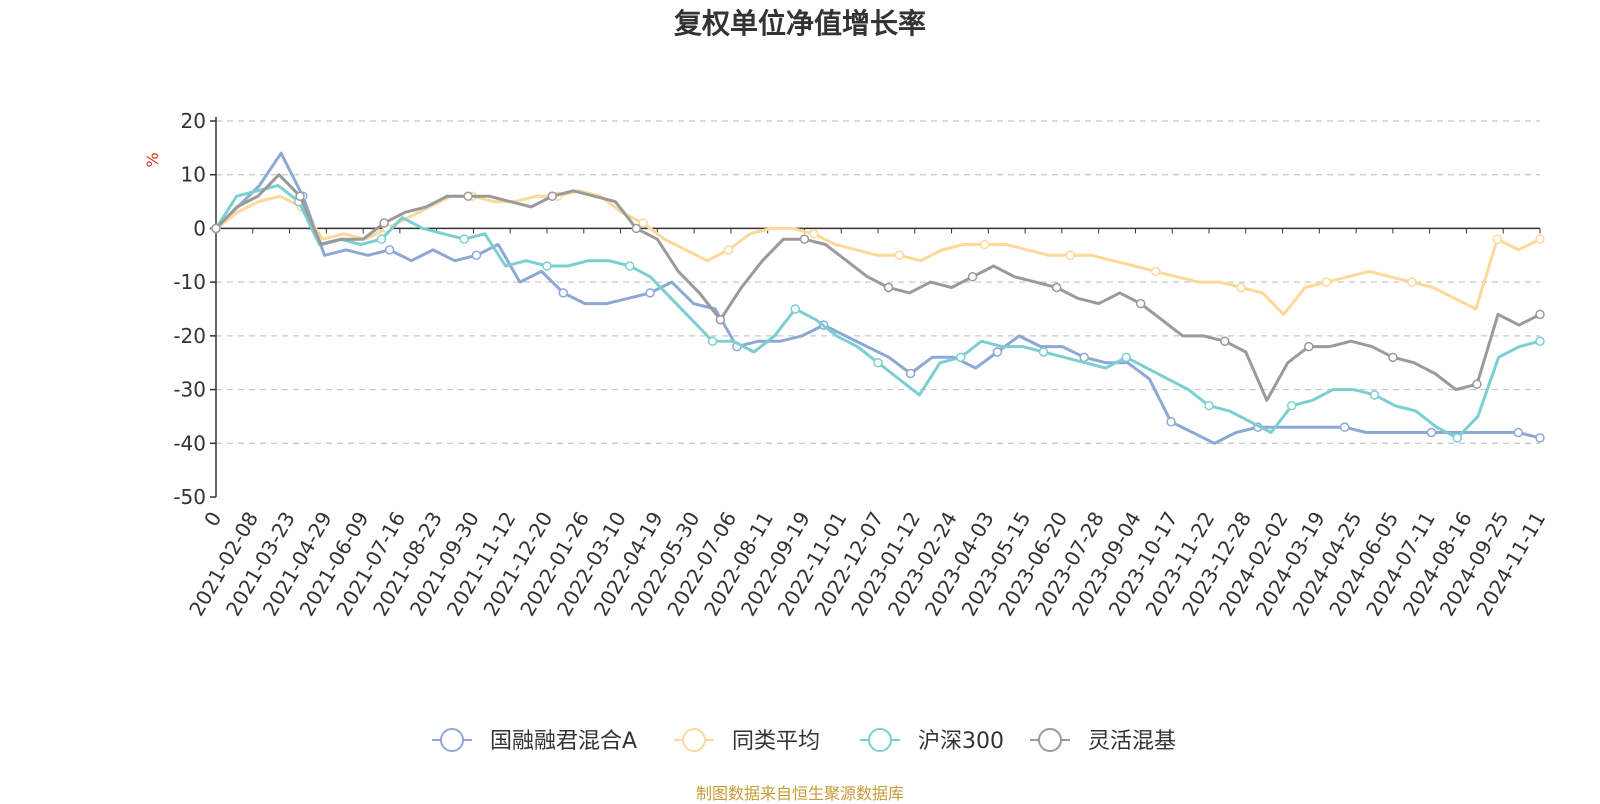 The height and width of the screenshot is (804, 1600). What do you see at coordinates (799, 23) in the screenshot?
I see `chart-title: 复权单位净值增长率` at bounding box center [799, 23].